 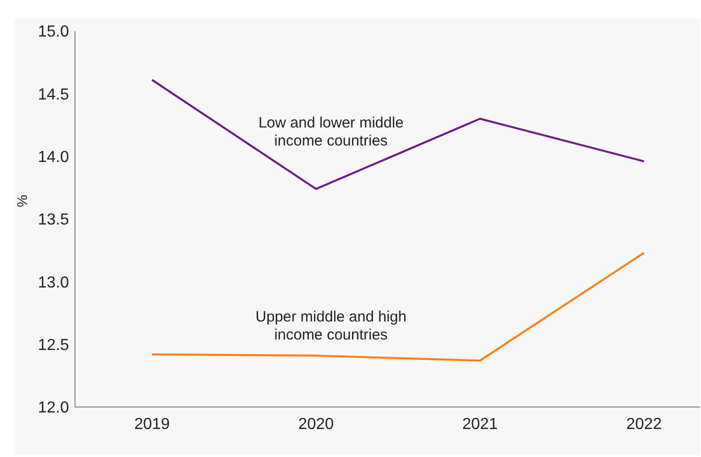 What do you see at coordinates (480, 424) in the screenshot?
I see `x-tick-label: 2021` at bounding box center [480, 424].